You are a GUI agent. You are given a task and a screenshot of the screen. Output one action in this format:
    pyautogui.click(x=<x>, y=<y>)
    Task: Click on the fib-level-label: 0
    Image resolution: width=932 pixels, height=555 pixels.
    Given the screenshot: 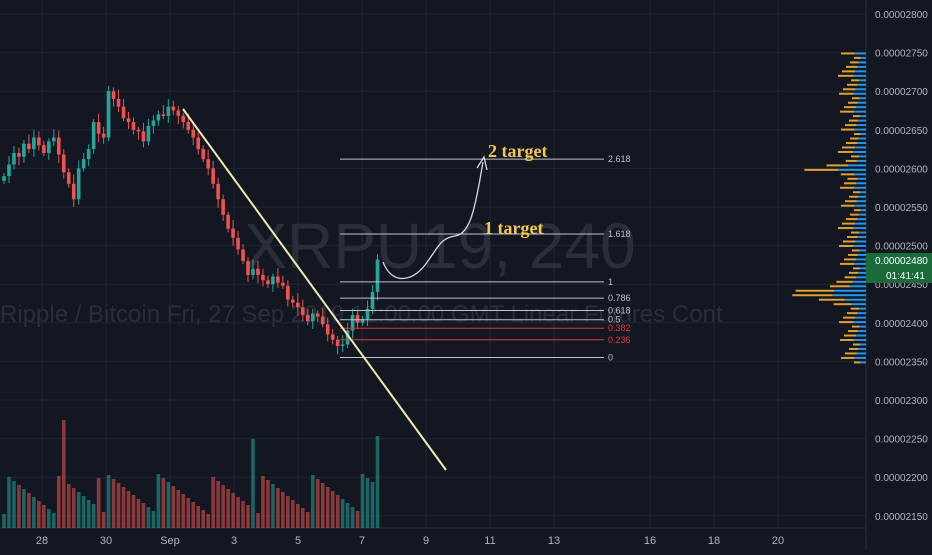 What is the action you would take?
    pyautogui.click(x=610, y=358)
    